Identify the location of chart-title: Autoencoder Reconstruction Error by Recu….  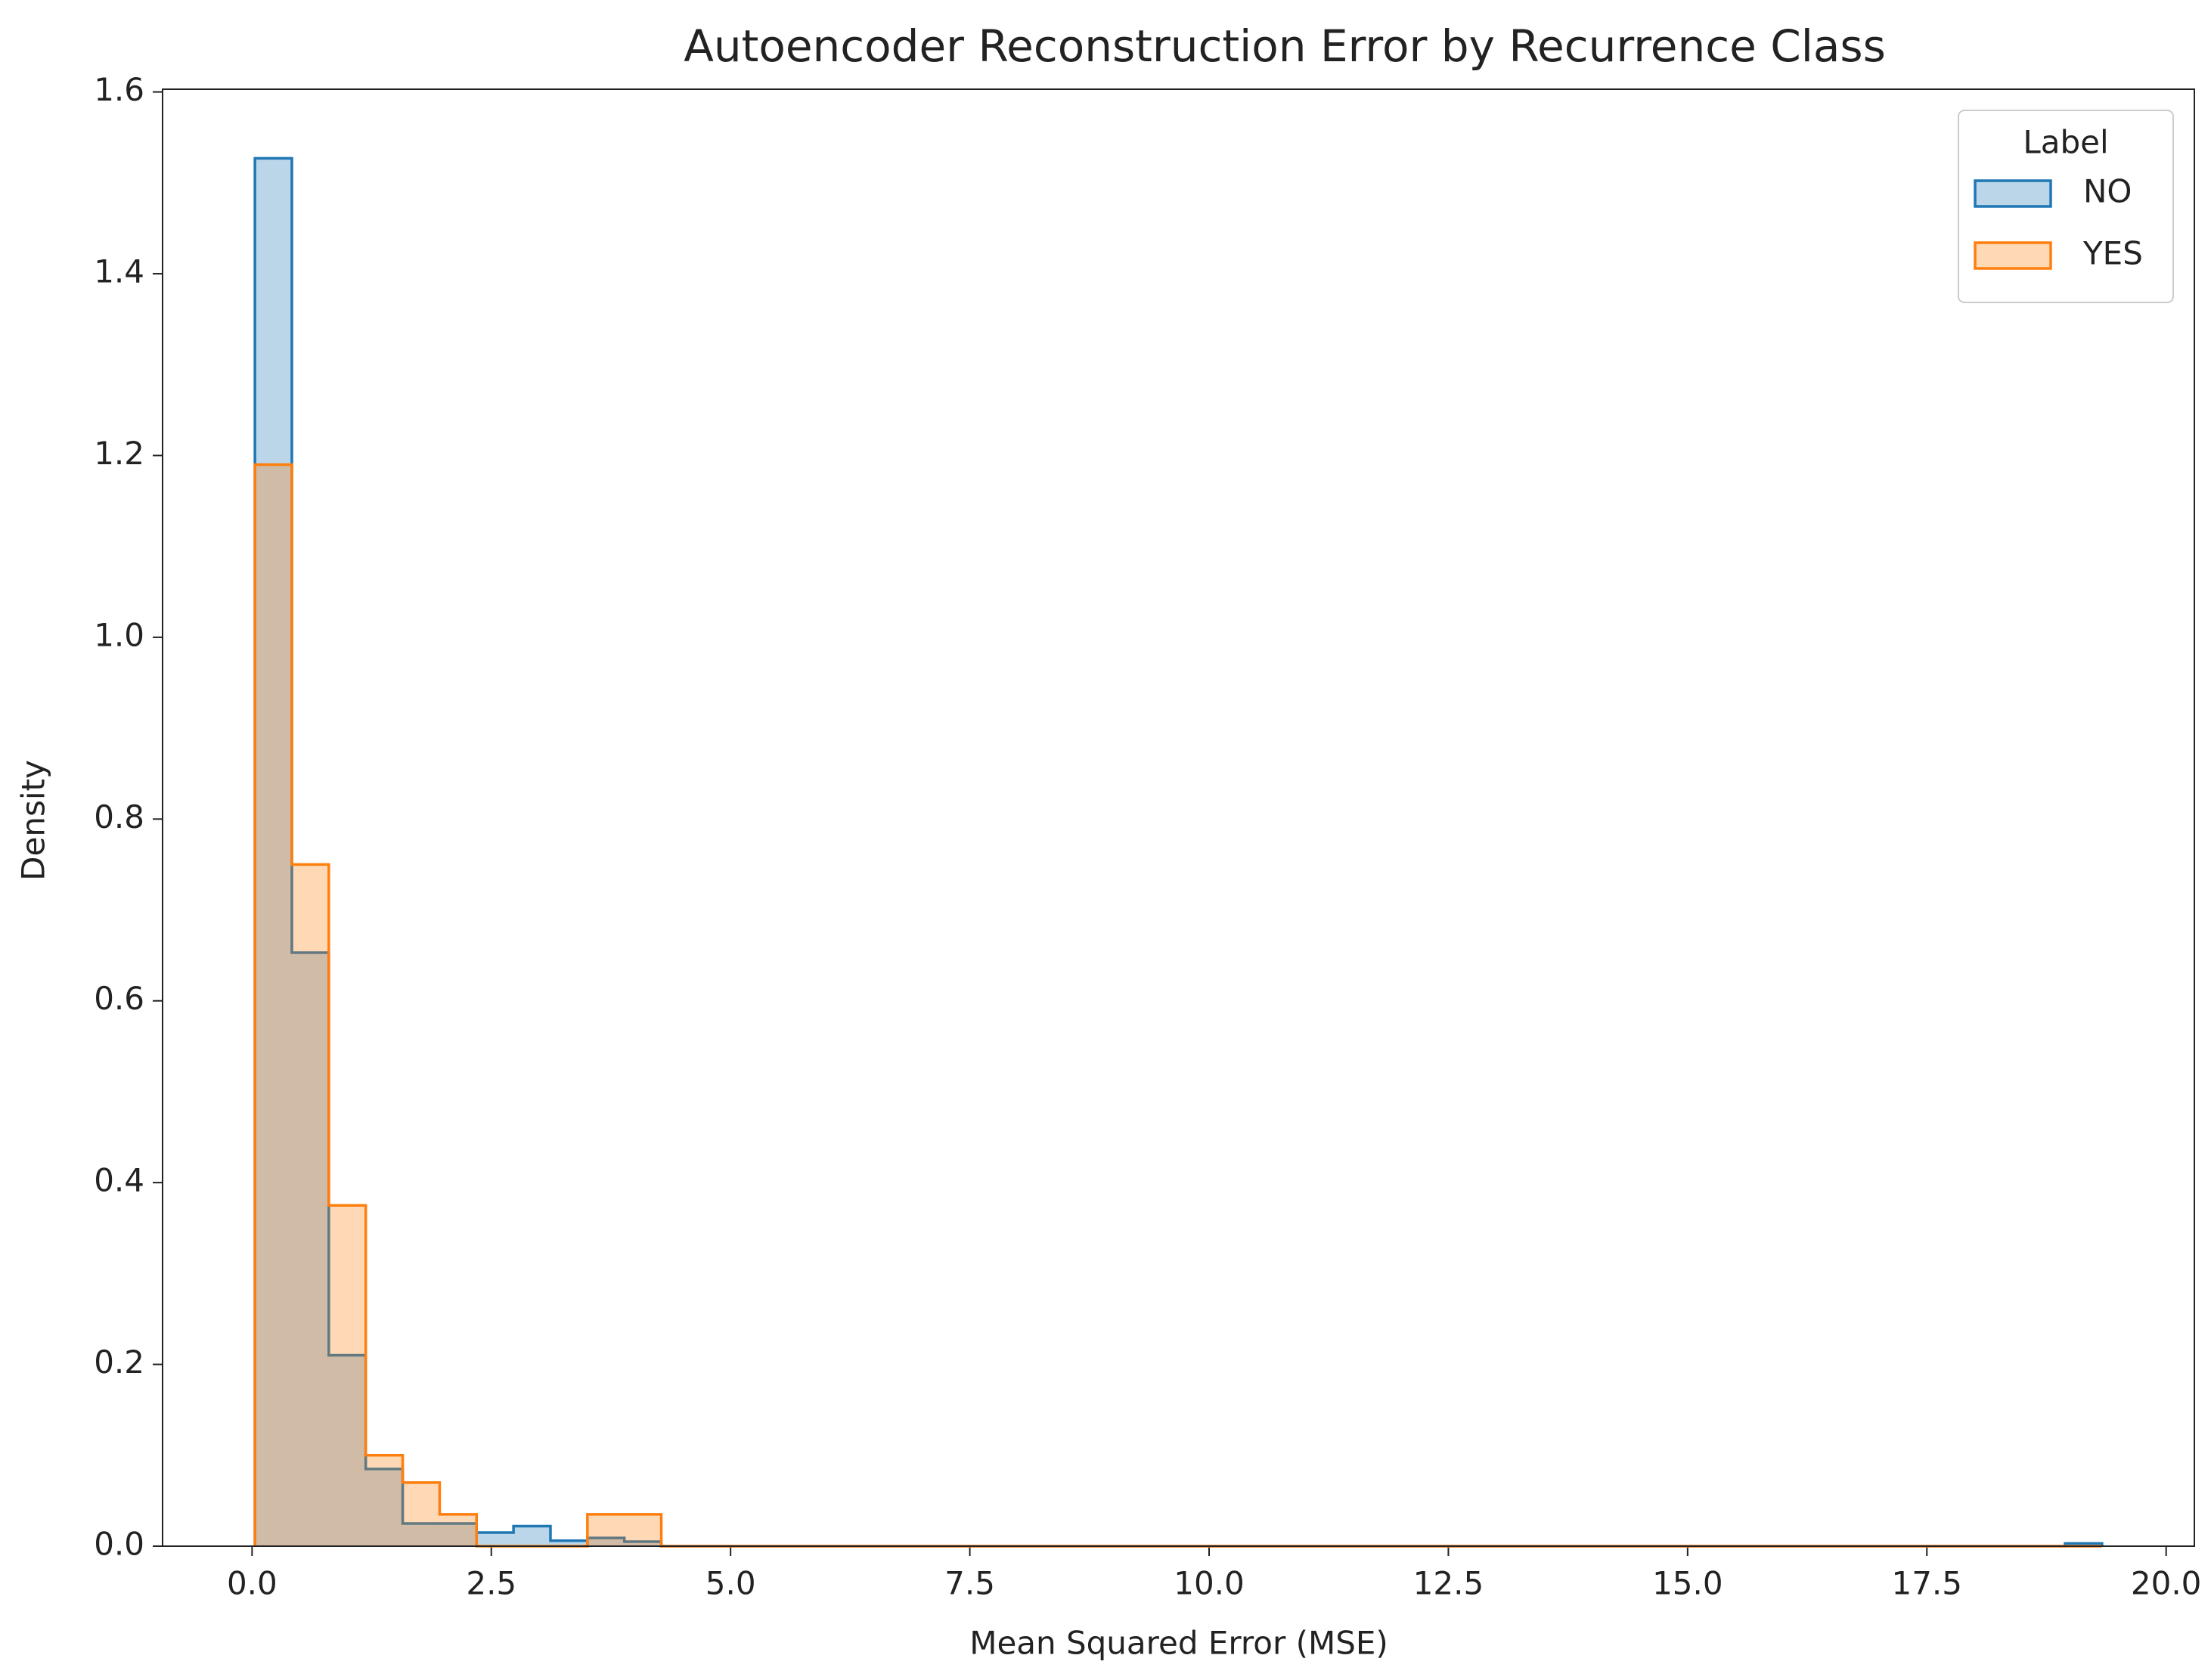
(1285, 46).